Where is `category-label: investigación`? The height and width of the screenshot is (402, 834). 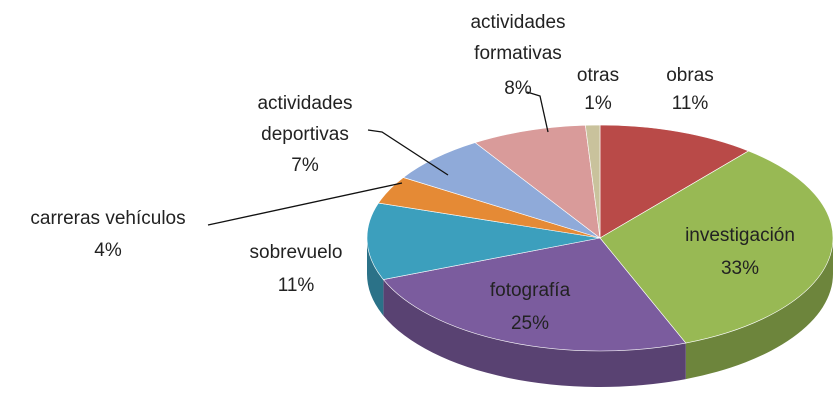 category-label: investigación is located at coordinates (740, 235).